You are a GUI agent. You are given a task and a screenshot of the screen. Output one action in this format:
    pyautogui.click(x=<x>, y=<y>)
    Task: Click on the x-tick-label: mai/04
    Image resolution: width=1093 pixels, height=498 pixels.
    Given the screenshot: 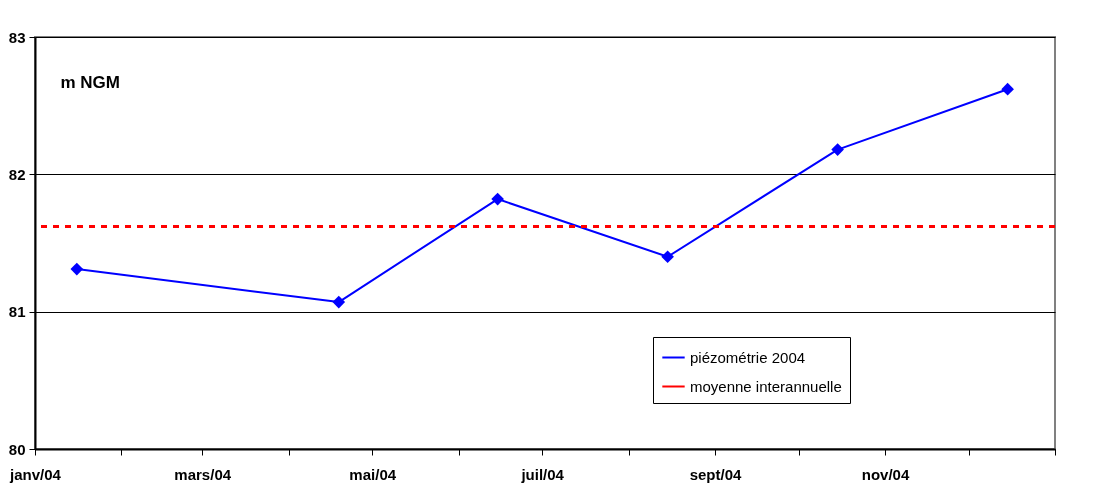 What is the action you would take?
    pyautogui.click(x=373, y=474)
    